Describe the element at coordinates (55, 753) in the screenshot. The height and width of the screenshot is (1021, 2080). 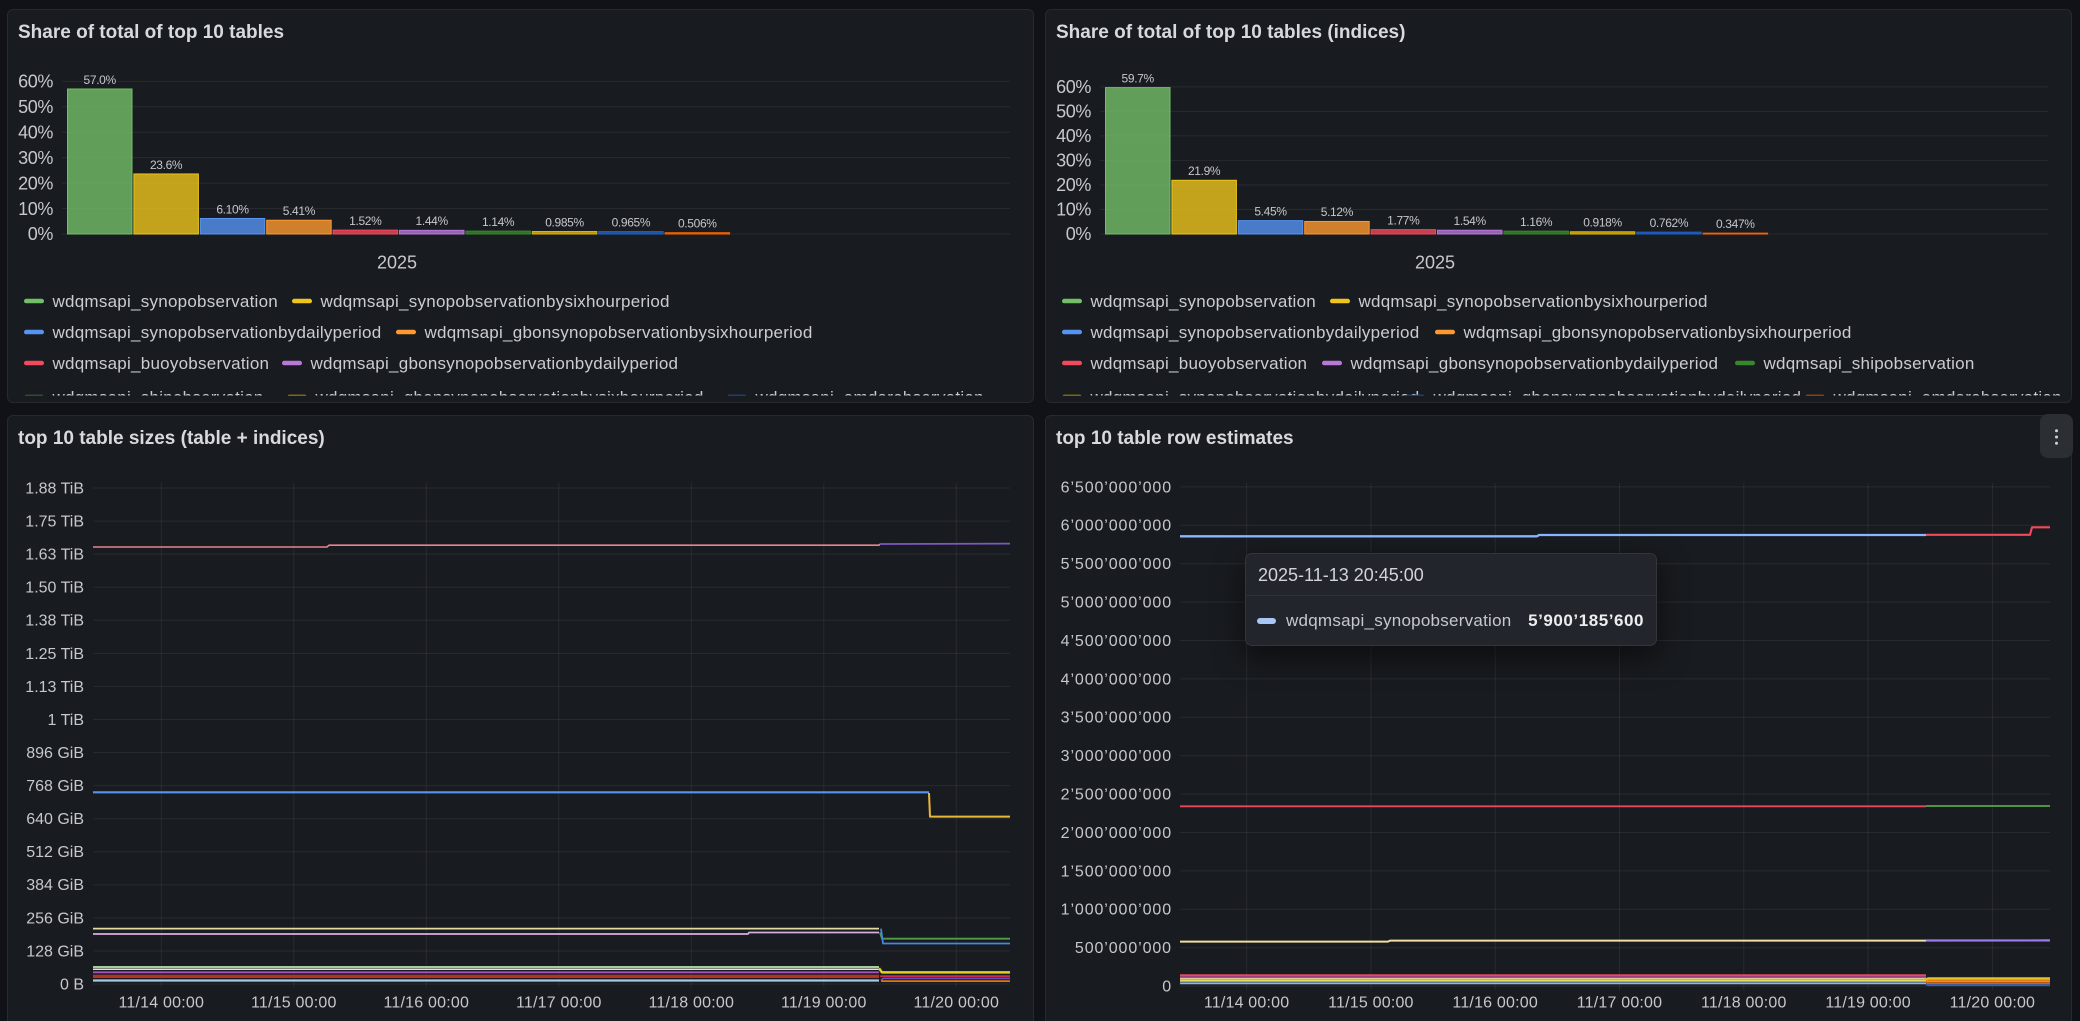
I see `svg-text: 896 GiB` at that location.